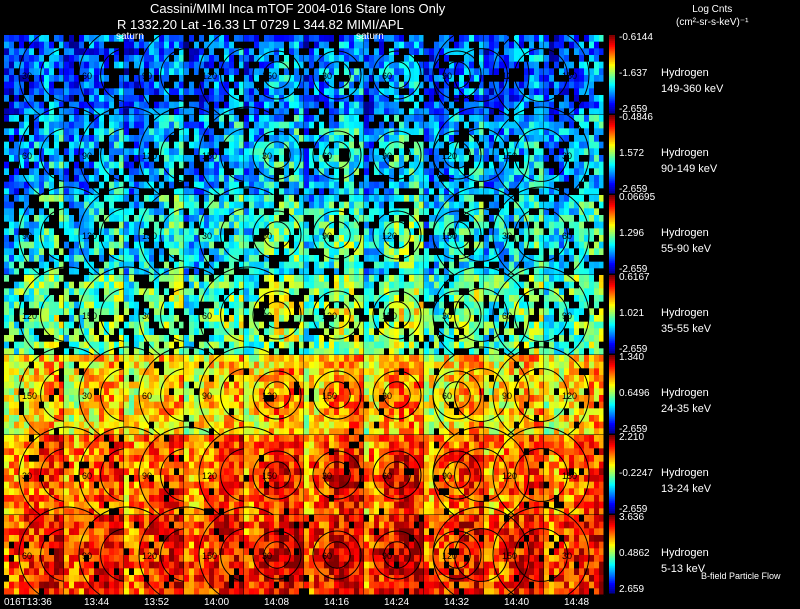  Describe the element at coordinates (612, 92) in the screenshot. I see `colorbar-segment` at that location.